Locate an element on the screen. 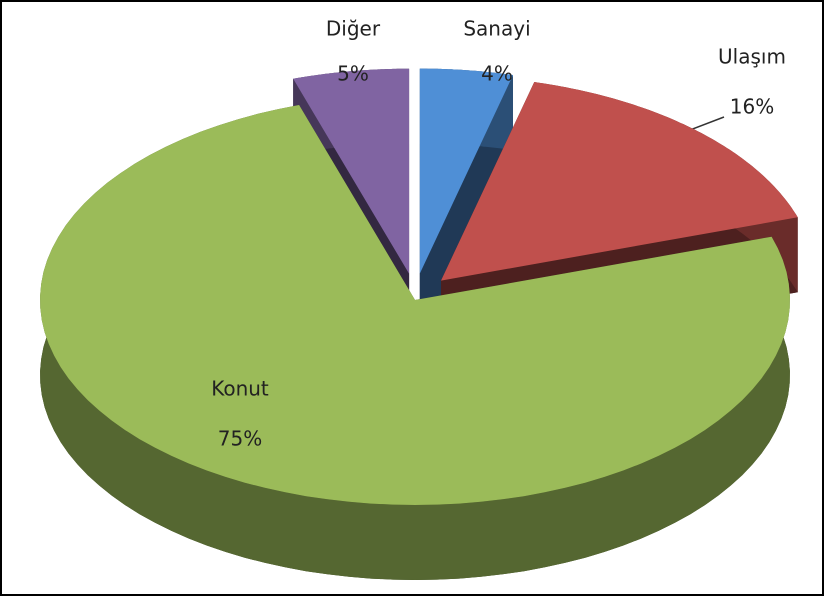 This screenshot has width=824, height=596. slice-label-value: 75% is located at coordinates (240, 439).